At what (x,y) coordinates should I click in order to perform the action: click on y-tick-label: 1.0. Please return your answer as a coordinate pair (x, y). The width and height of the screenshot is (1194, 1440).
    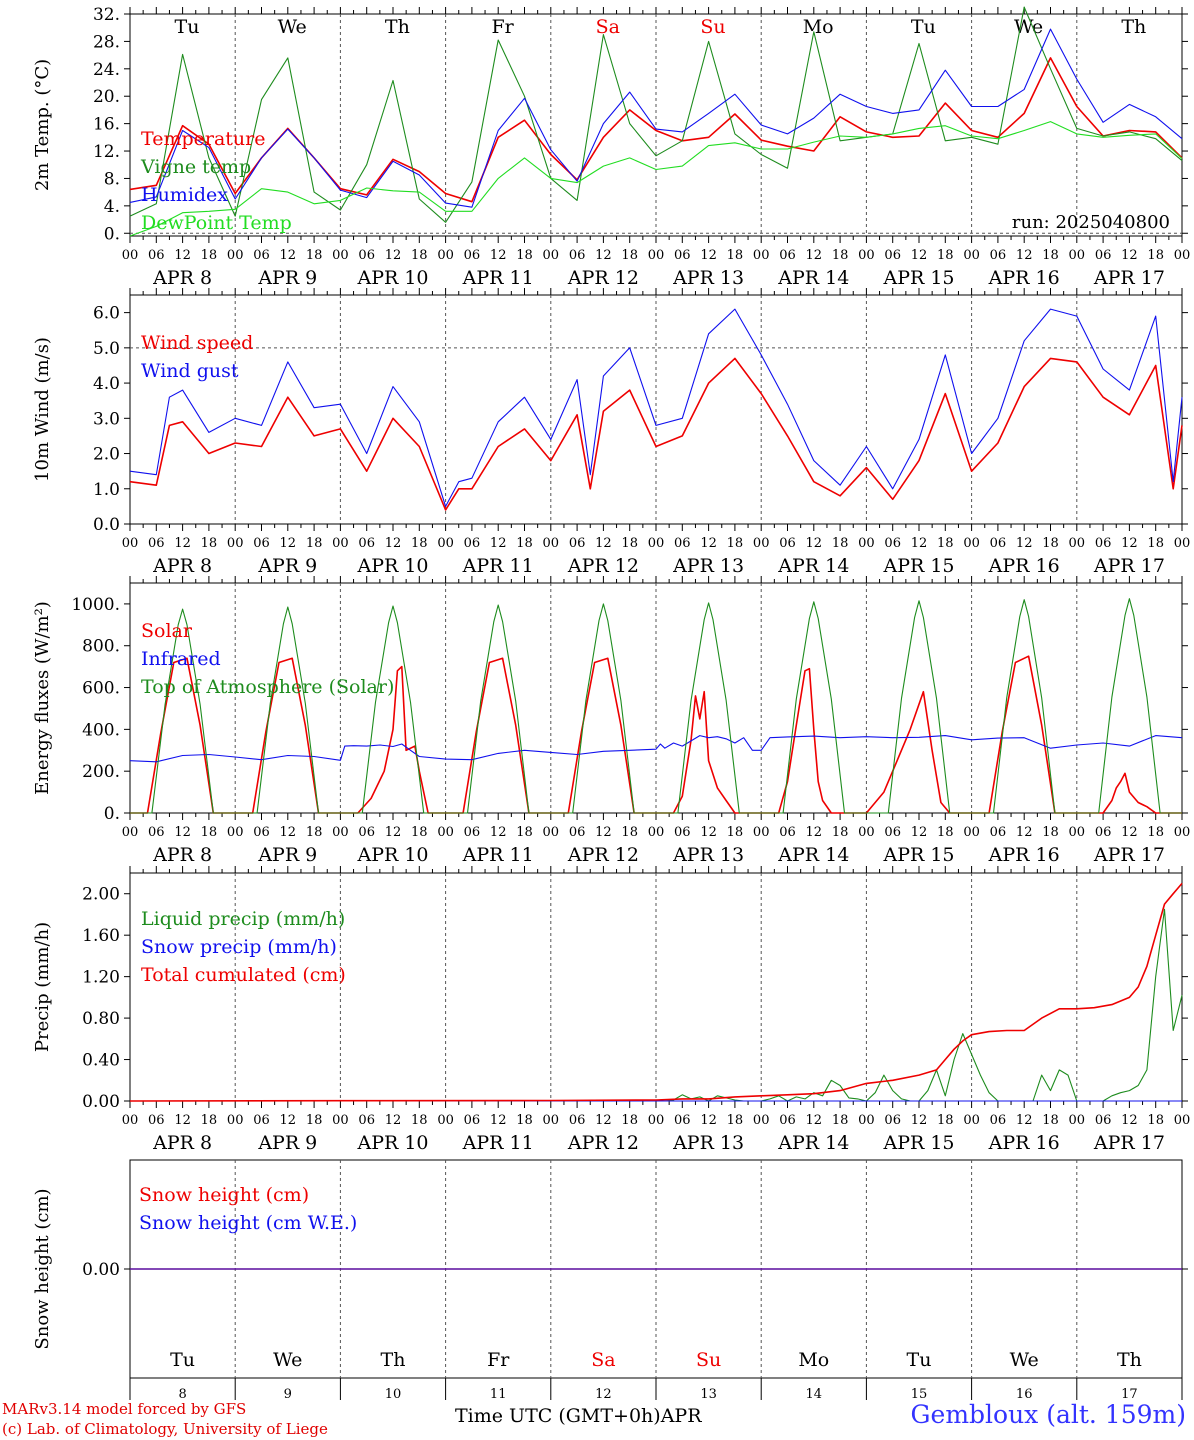
    Looking at the image, I should click on (106, 490).